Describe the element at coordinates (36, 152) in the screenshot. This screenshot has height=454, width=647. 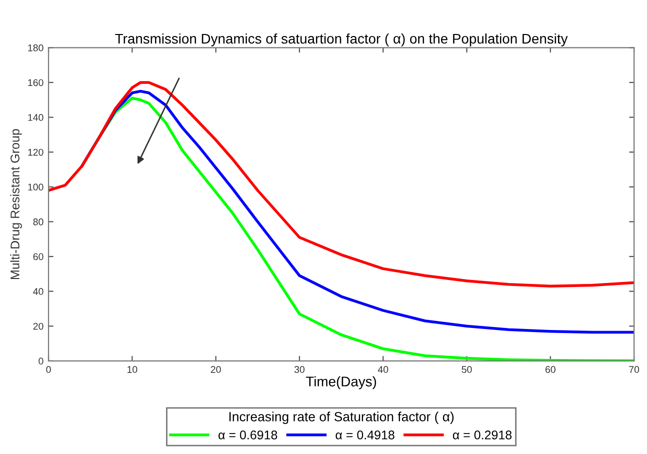
I see `y-tick-label: 120` at that location.